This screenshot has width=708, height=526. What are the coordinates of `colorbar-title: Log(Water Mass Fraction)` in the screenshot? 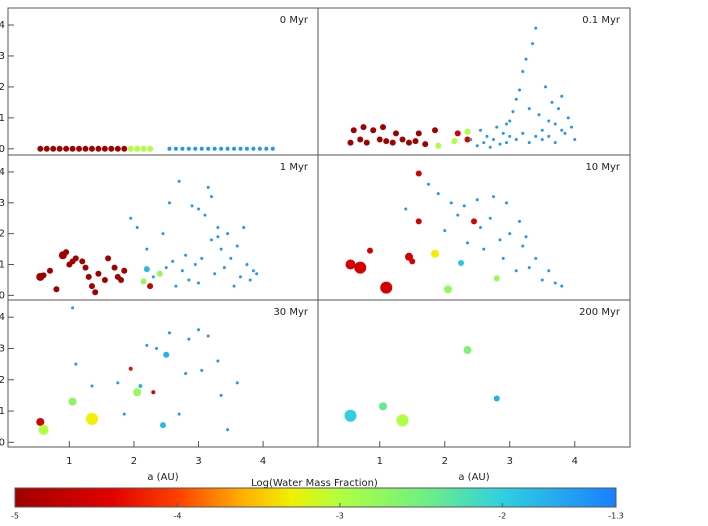 It's located at (314, 483).